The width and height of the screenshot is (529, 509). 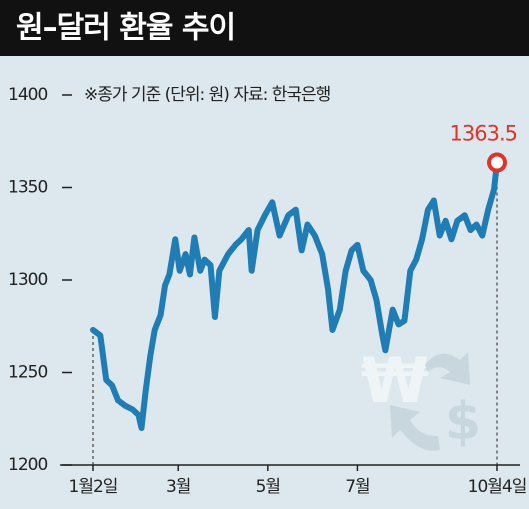 I want to click on y-tick-label: 1250, so click(x=27, y=373).